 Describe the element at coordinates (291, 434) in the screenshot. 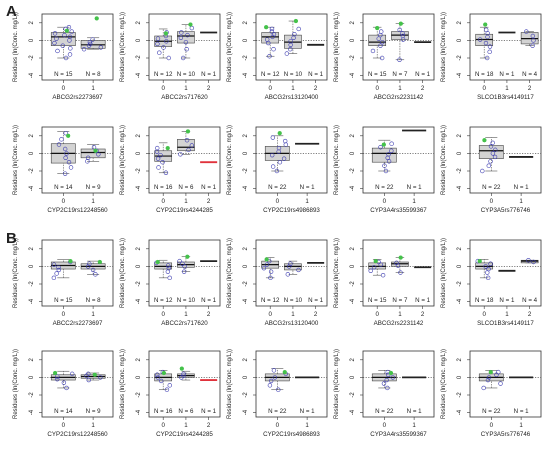

I see `x-axis-label: CYP2C19rs4986893` at that location.